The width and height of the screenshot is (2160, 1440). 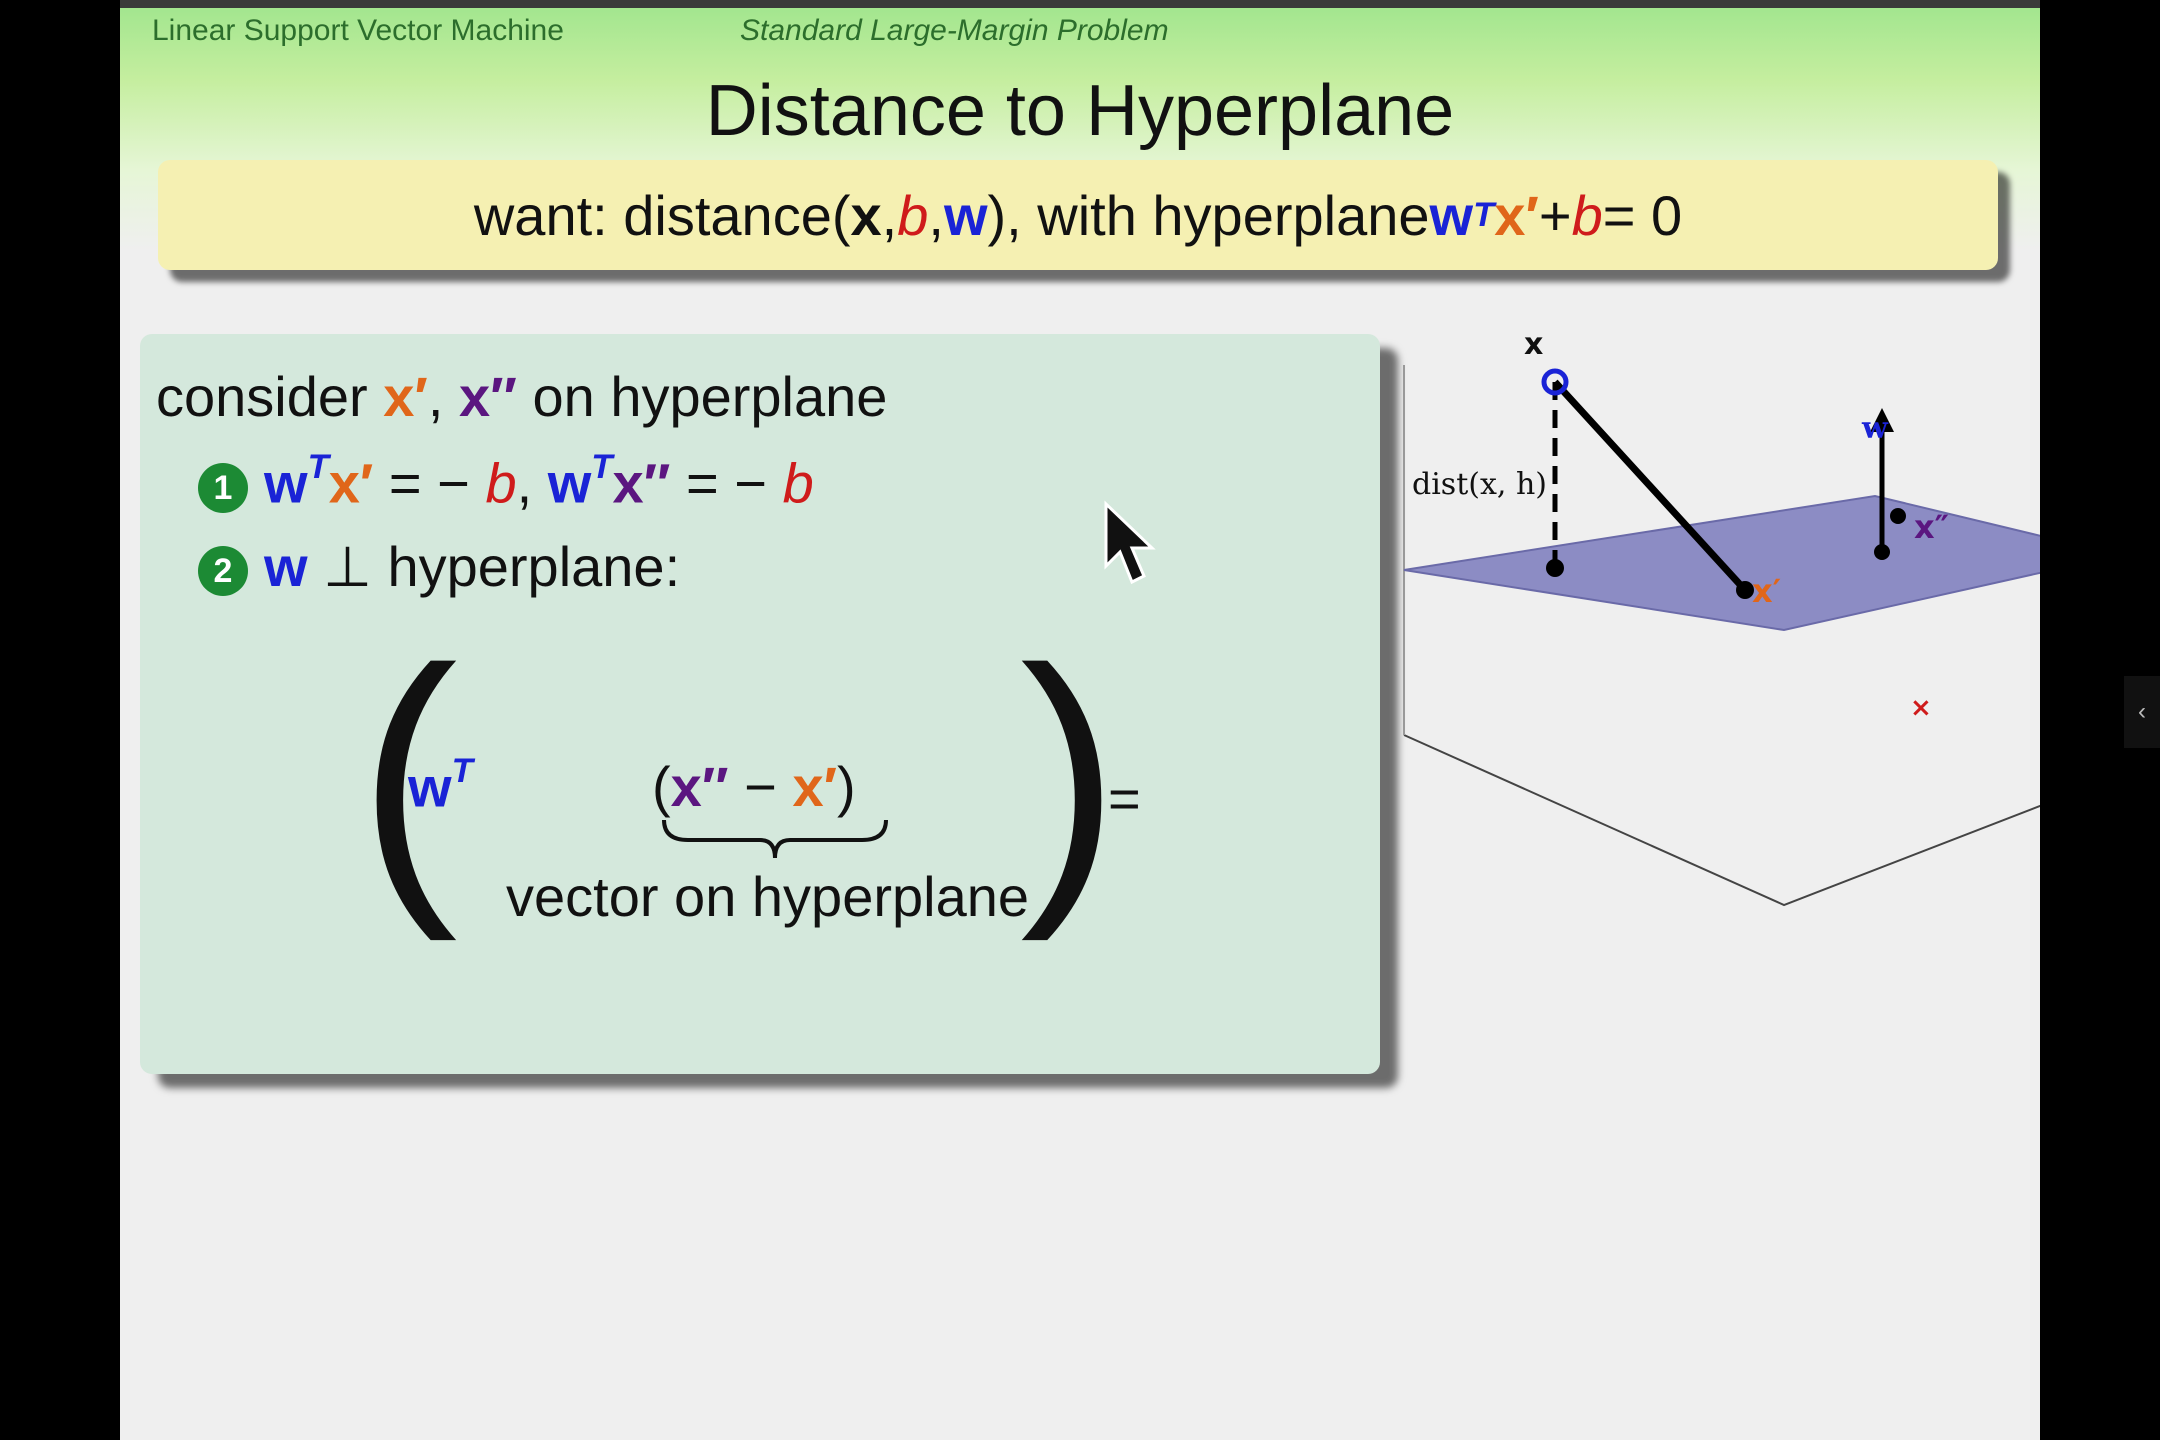 What do you see at coordinates (1882, 420) in the screenshot?
I see `w-arrowhead` at bounding box center [1882, 420].